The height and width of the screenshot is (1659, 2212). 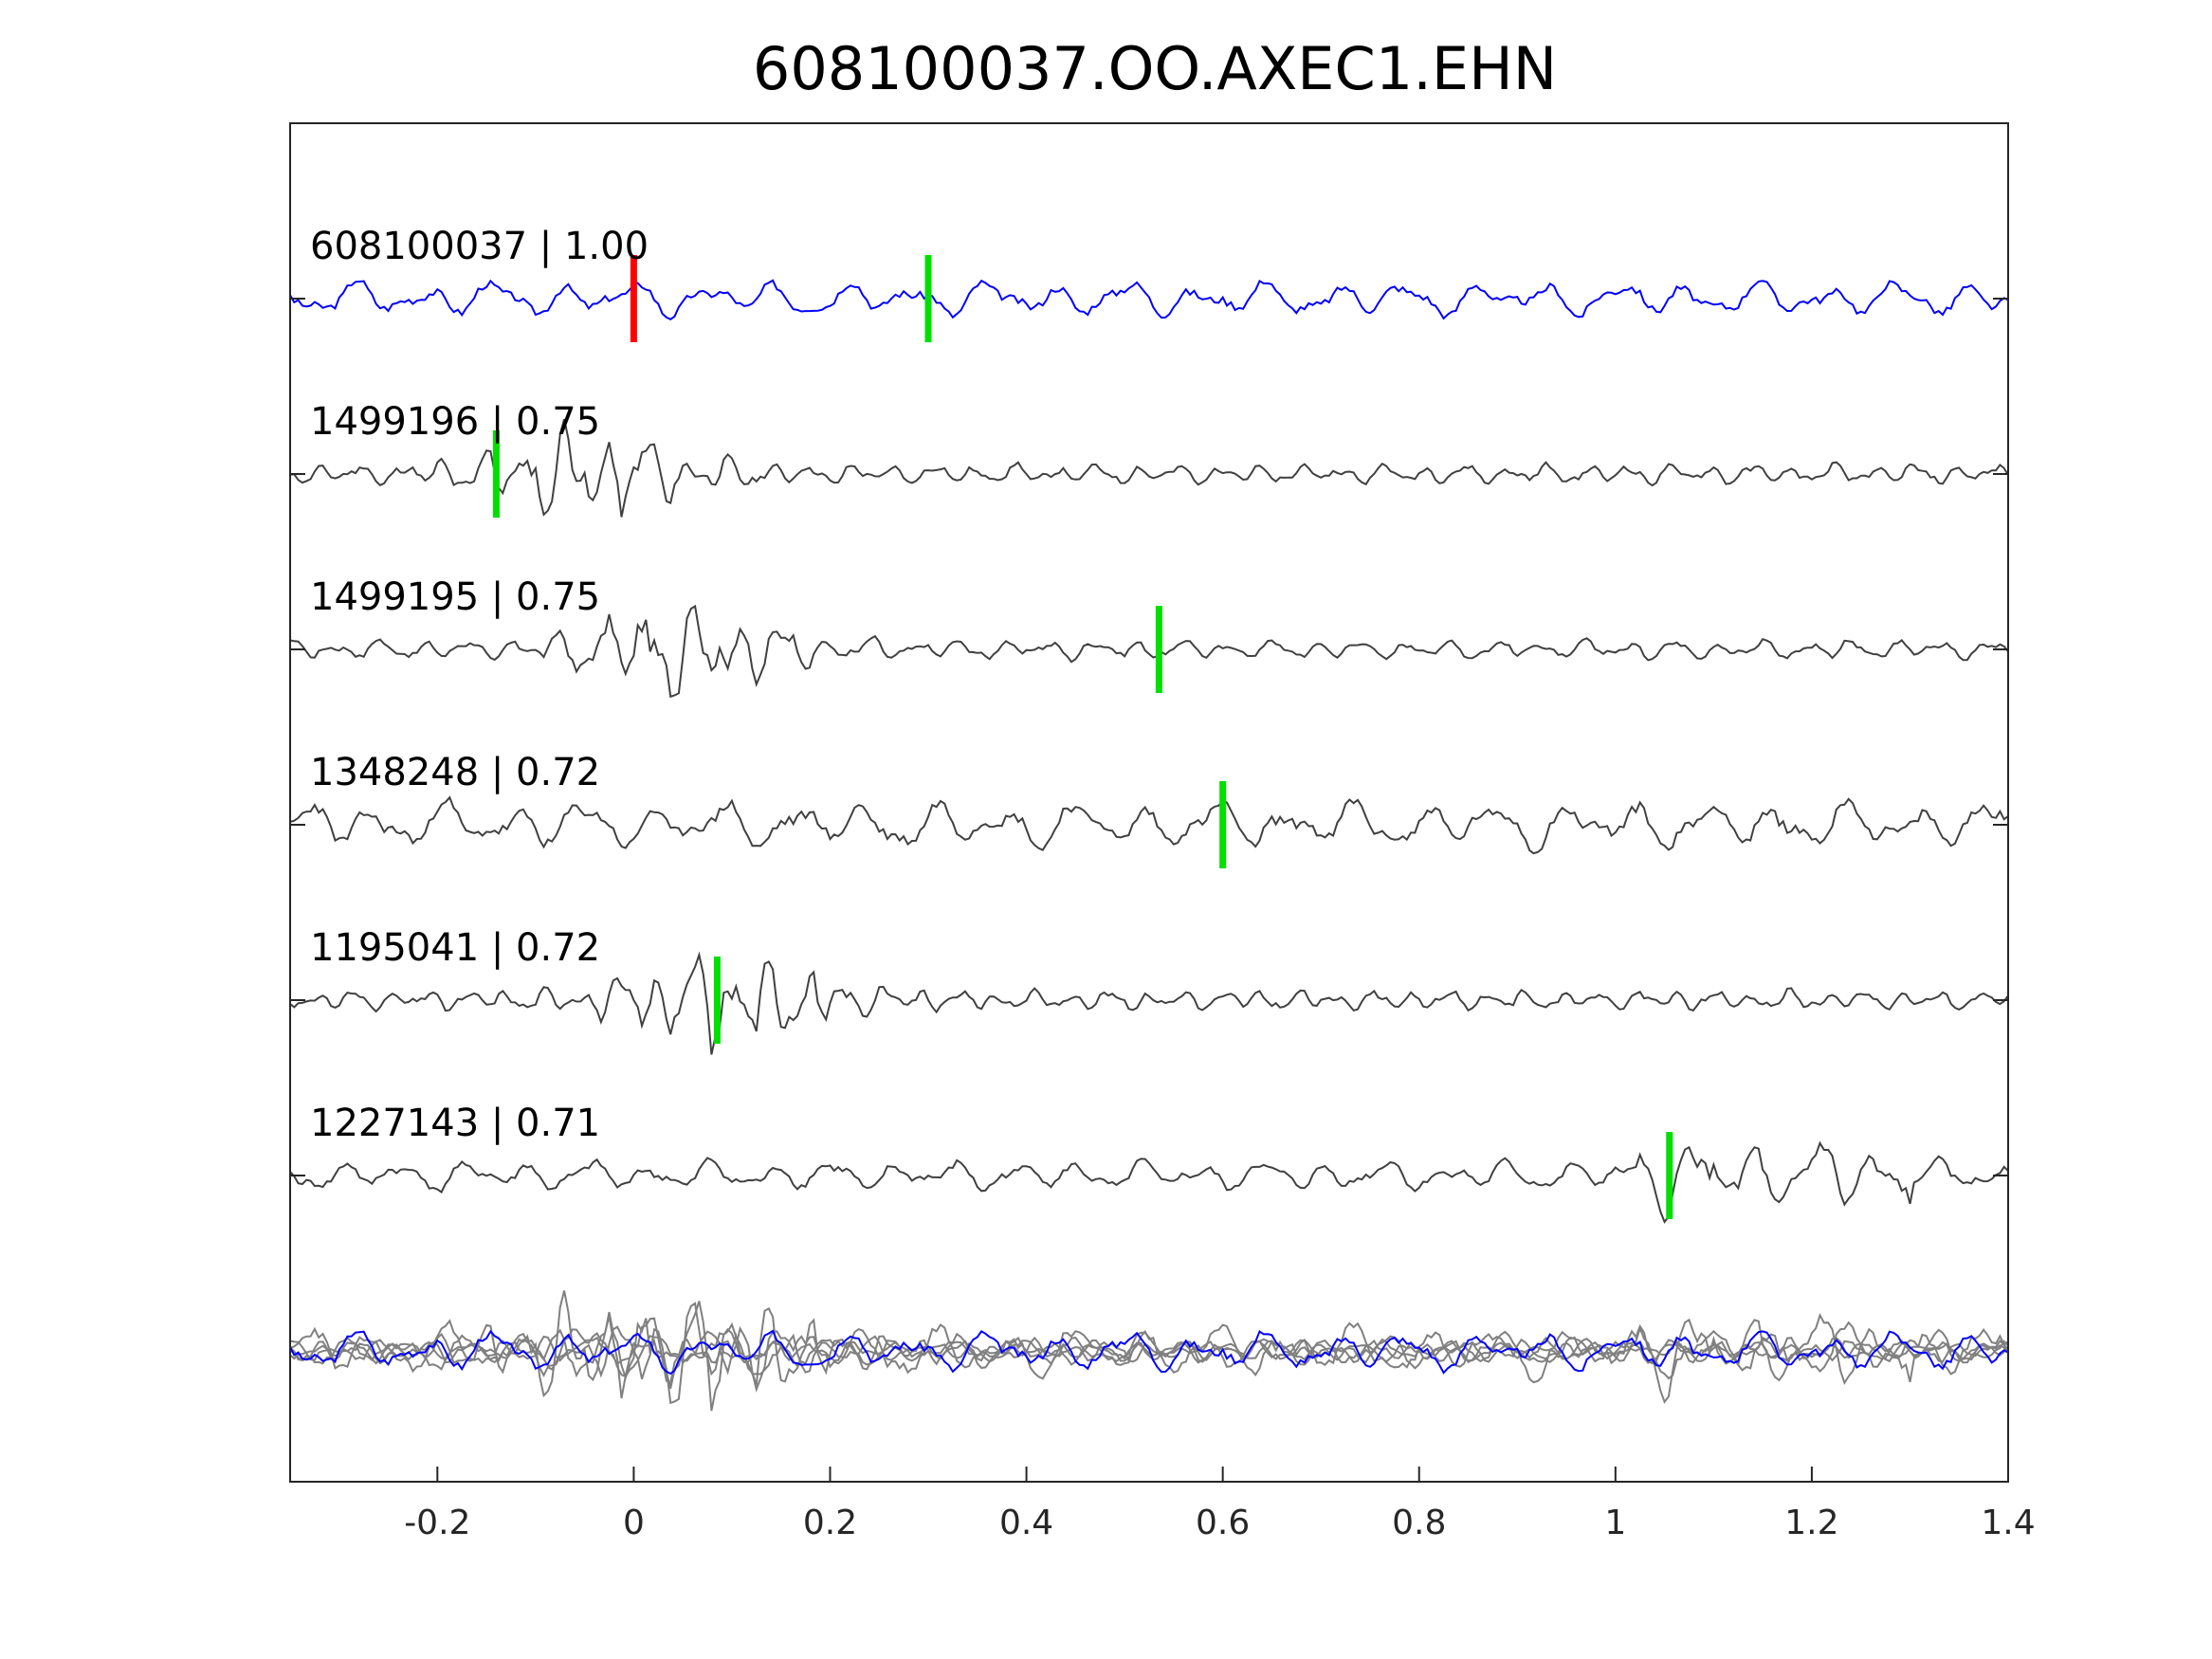 I want to click on x-tick-label: 0.2, so click(x=830, y=1523).